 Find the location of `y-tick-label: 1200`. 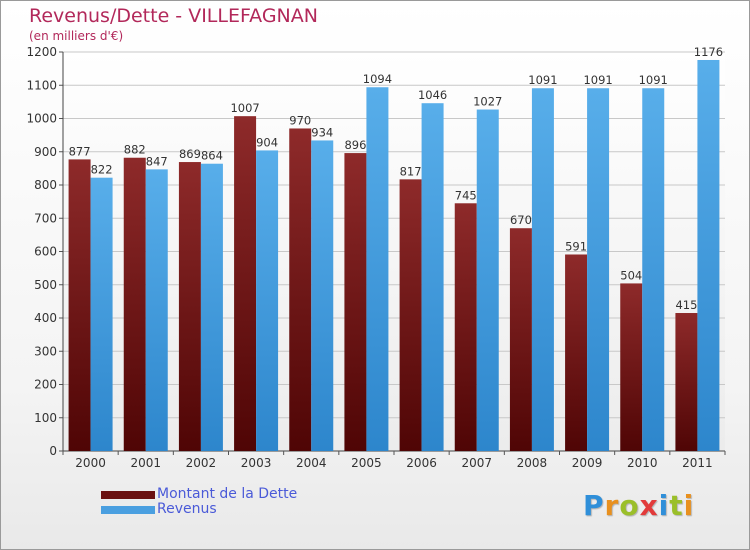

y-tick-label: 1200 is located at coordinates (41, 52).